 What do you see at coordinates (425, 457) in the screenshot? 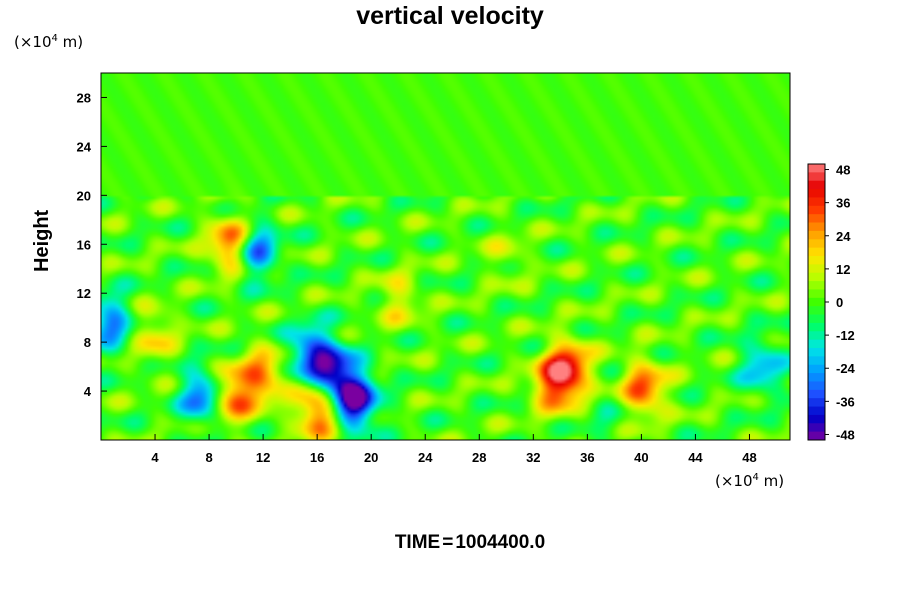
I see `x-tick-label: 24` at bounding box center [425, 457].